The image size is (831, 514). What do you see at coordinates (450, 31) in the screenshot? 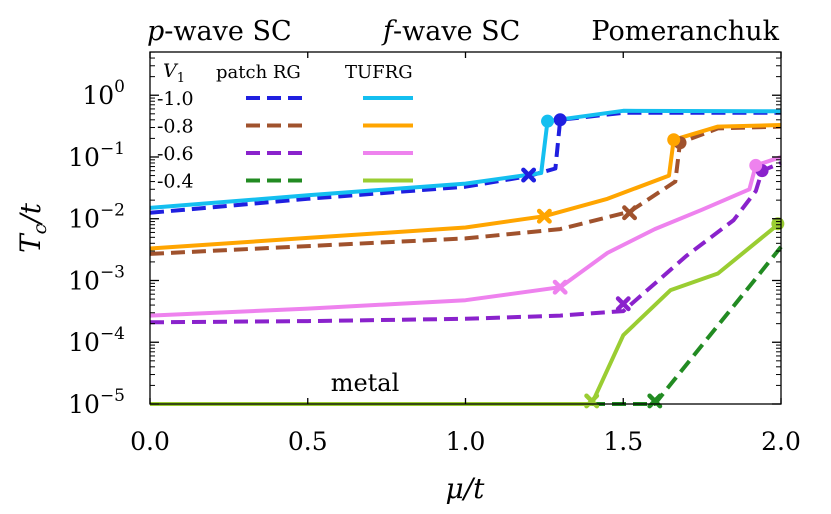
I see `region-label-1: f-wave SC` at bounding box center [450, 31].